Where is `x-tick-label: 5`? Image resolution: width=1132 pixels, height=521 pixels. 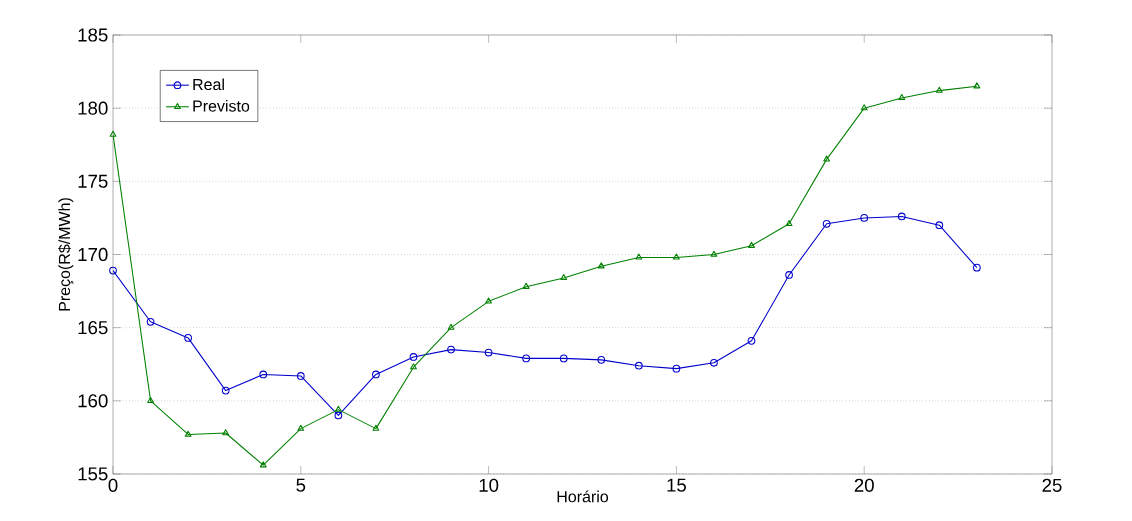 x-tick-label: 5 is located at coordinates (301, 485).